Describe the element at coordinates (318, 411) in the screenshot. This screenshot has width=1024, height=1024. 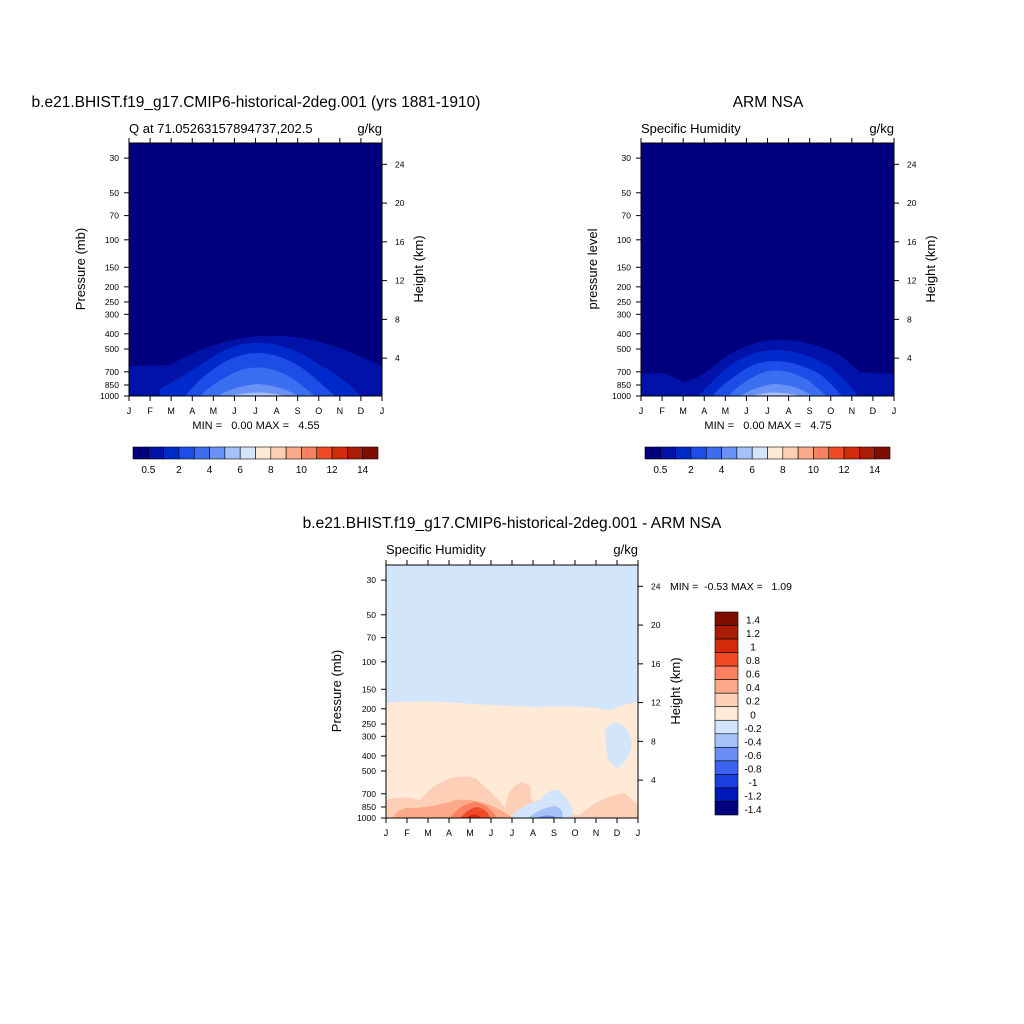
I see `x-tick-label: O` at that location.